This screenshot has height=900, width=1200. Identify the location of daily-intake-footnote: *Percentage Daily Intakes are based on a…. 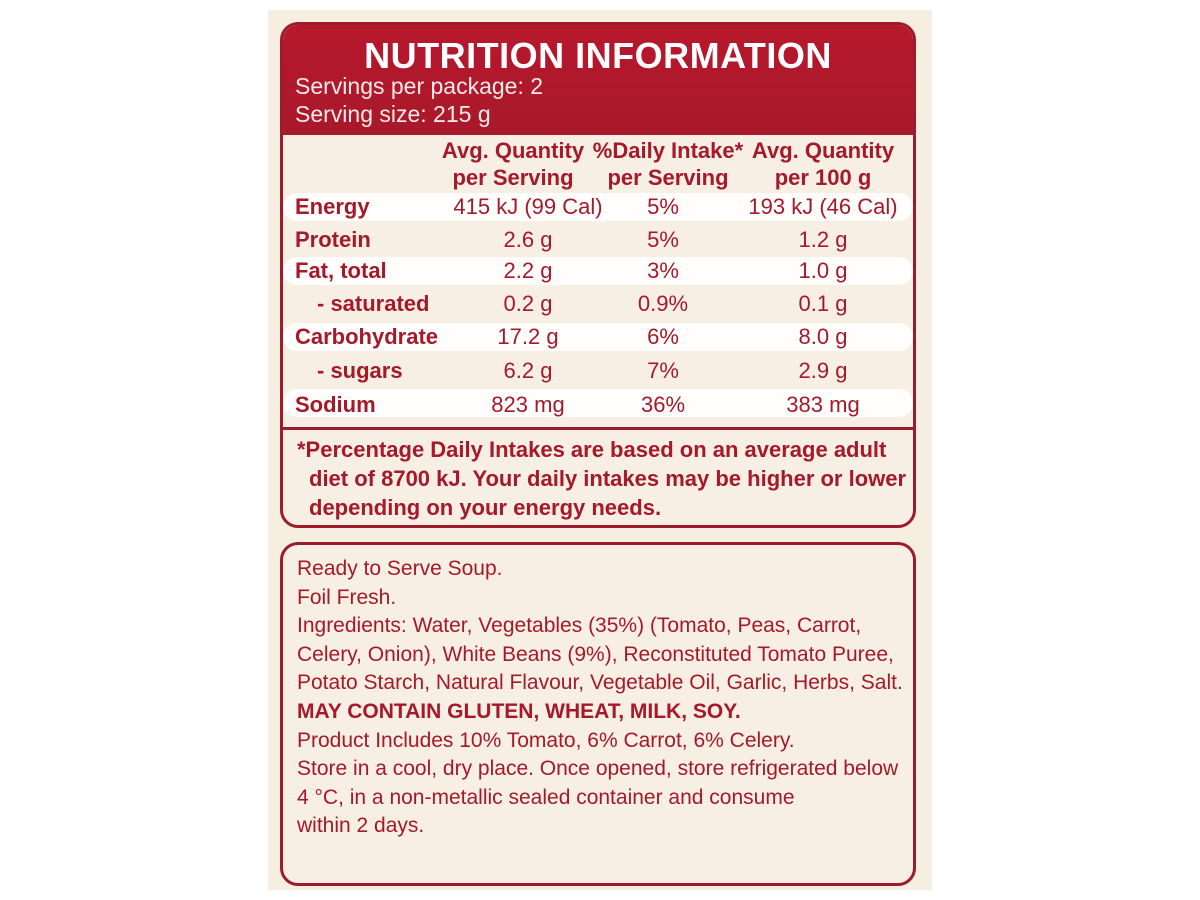
(602, 478).